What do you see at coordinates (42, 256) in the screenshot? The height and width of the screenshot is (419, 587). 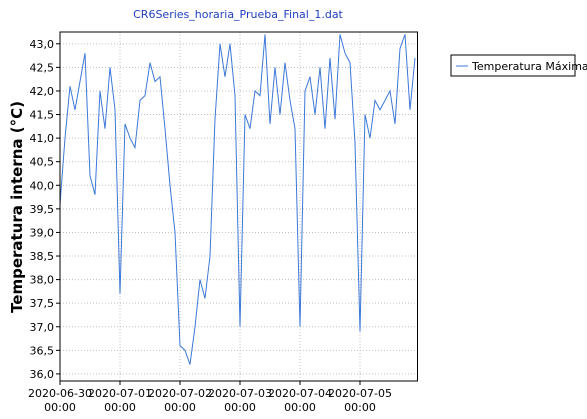 I see `y-tick-label: 38,5` at bounding box center [42, 256].